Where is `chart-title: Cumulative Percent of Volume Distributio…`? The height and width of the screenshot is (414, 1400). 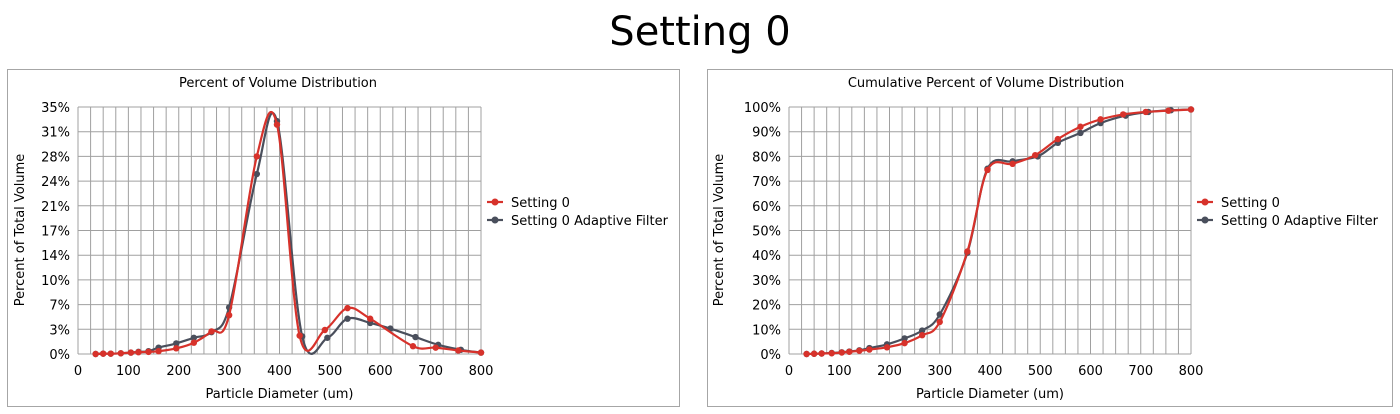 chart-title: Cumulative Percent of Volume Distributio… is located at coordinates (986, 83).